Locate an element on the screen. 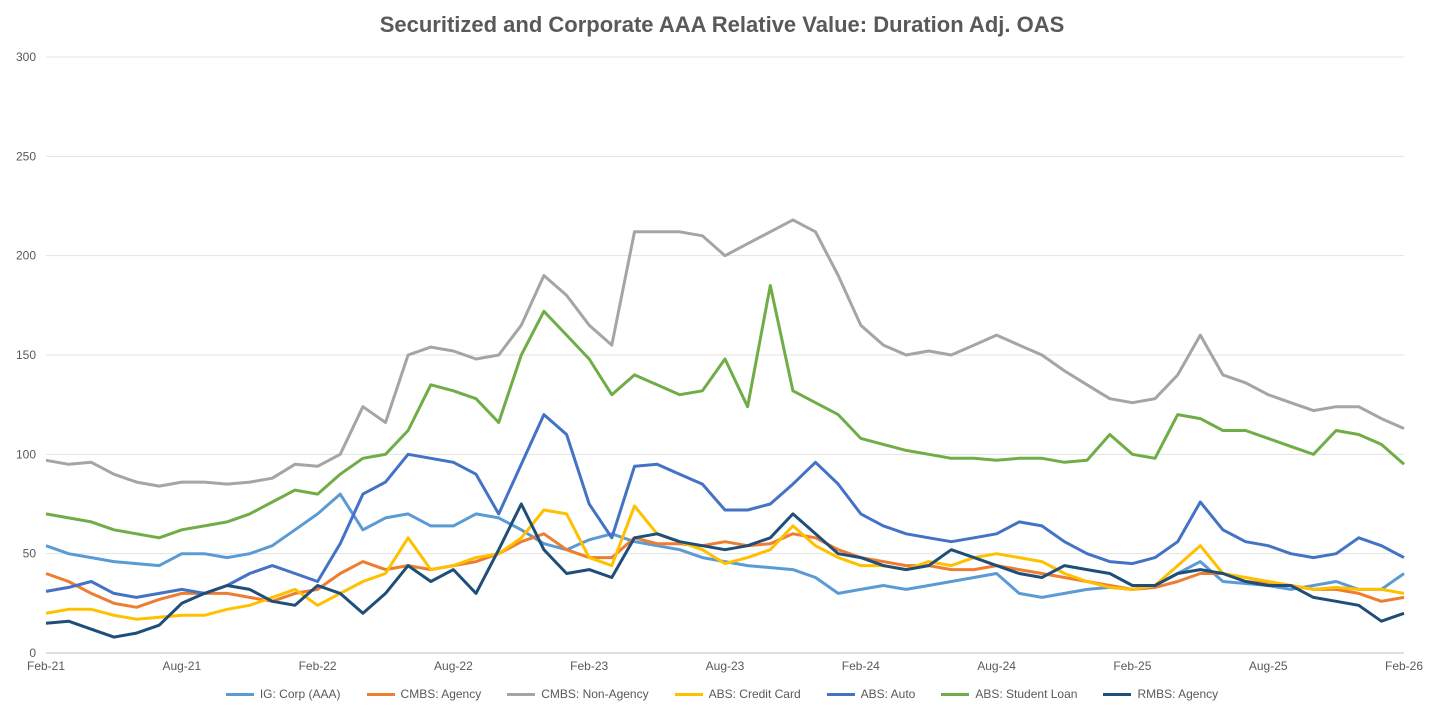  x-tick-label: Feb-24 is located at coordinates (861, 666).